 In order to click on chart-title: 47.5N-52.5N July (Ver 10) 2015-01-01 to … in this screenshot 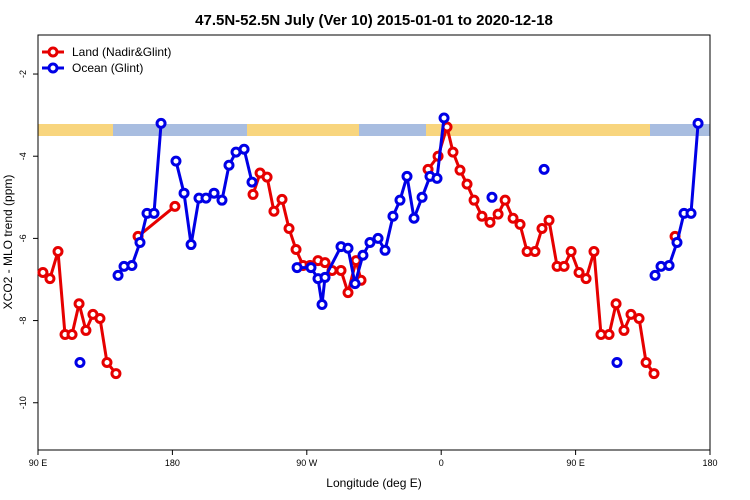, I will do `click(374, 20)`.